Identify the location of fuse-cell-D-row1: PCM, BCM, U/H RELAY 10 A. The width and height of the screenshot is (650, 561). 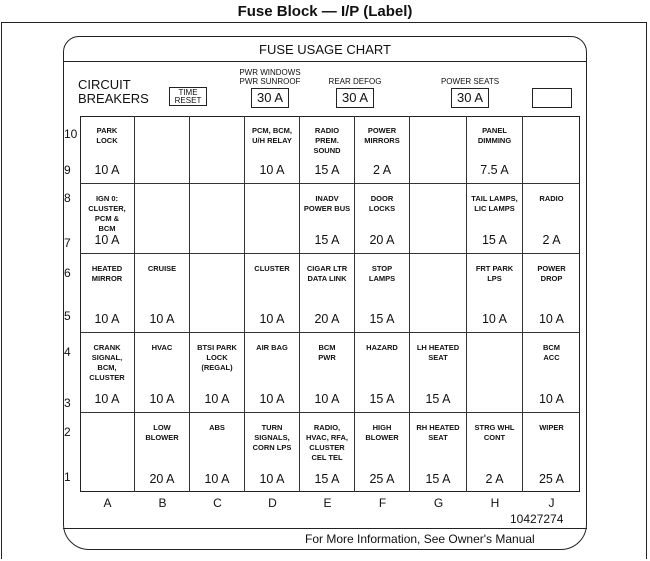
(272, 150).